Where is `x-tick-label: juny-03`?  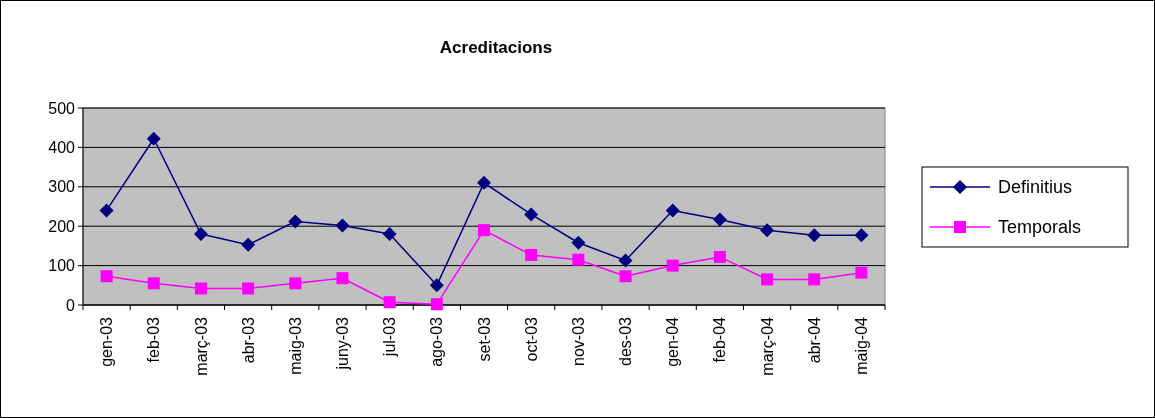 x-tick-label: juny-03 is located at coordinates (343, 343).